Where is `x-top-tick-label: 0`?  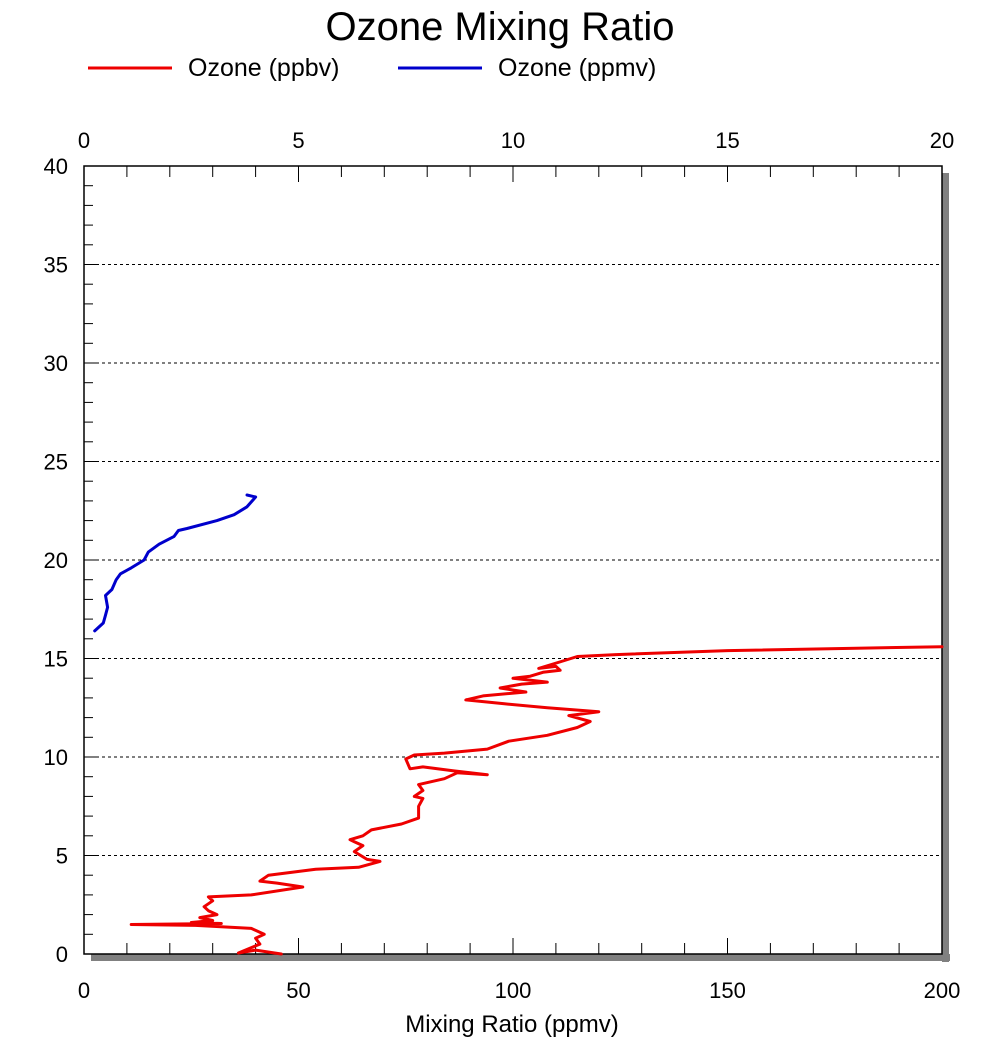
x-top-tick-label: 0 is located at coordinates (84, 140).